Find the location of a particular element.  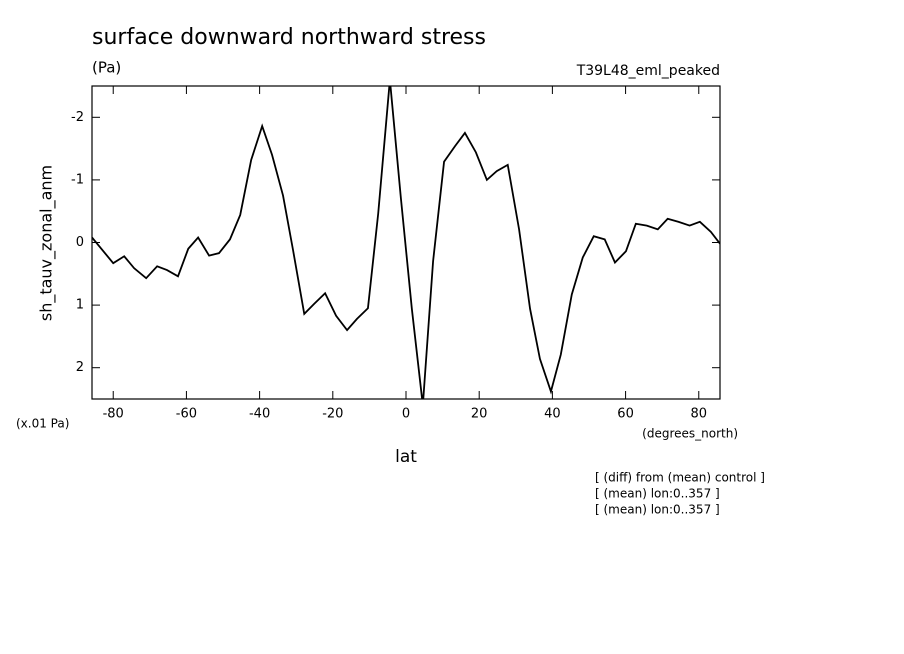

y-tick-label: 1 is located at coordinates (80, 305).